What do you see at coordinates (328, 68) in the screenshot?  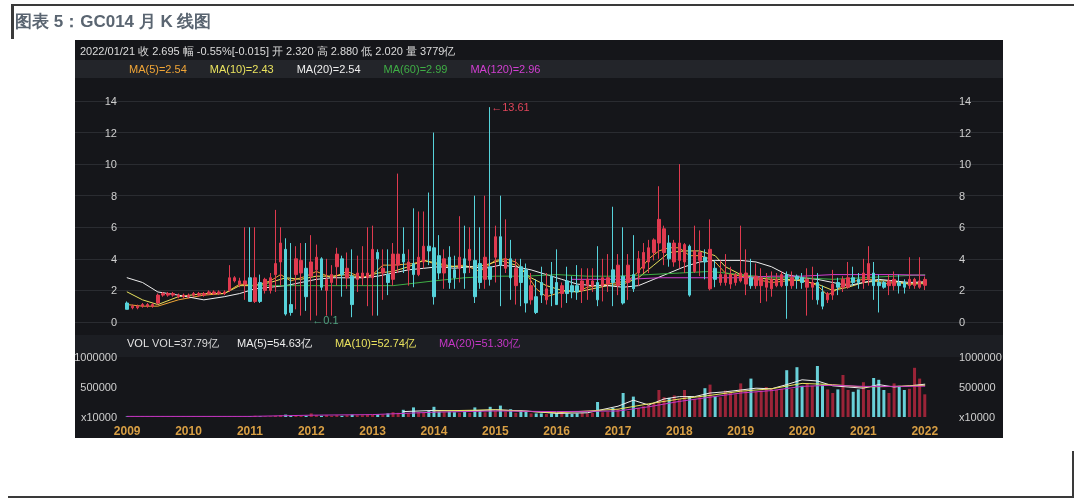 I see `text: MA(20)=2.54` at bounding box center [328, 68].